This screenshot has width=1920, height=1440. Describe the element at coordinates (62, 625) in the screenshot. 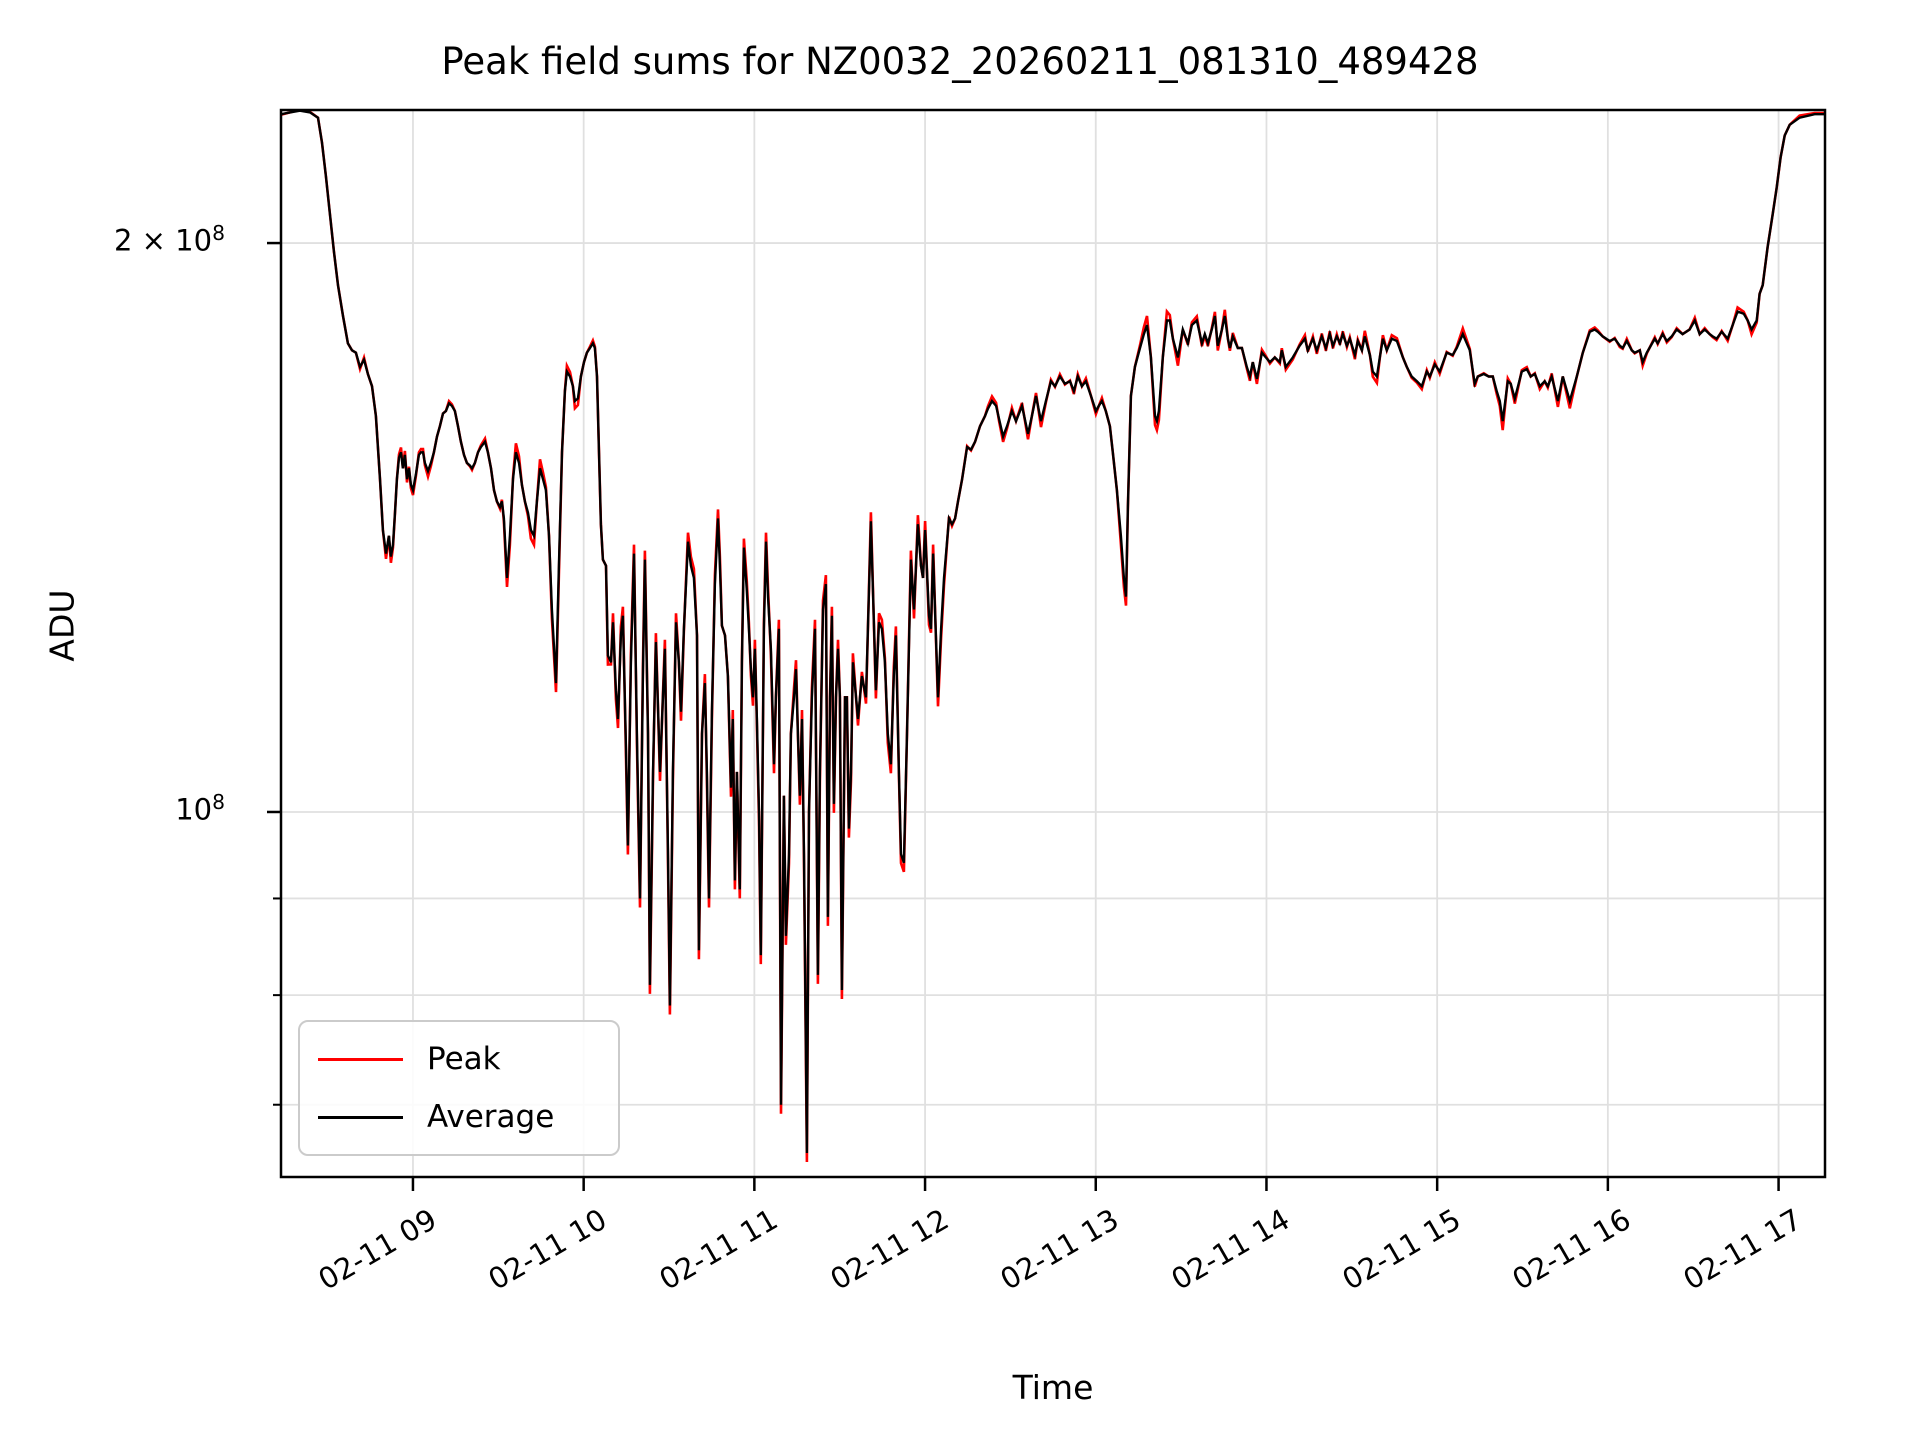

I see `y-axis-label: ADU` at that location.